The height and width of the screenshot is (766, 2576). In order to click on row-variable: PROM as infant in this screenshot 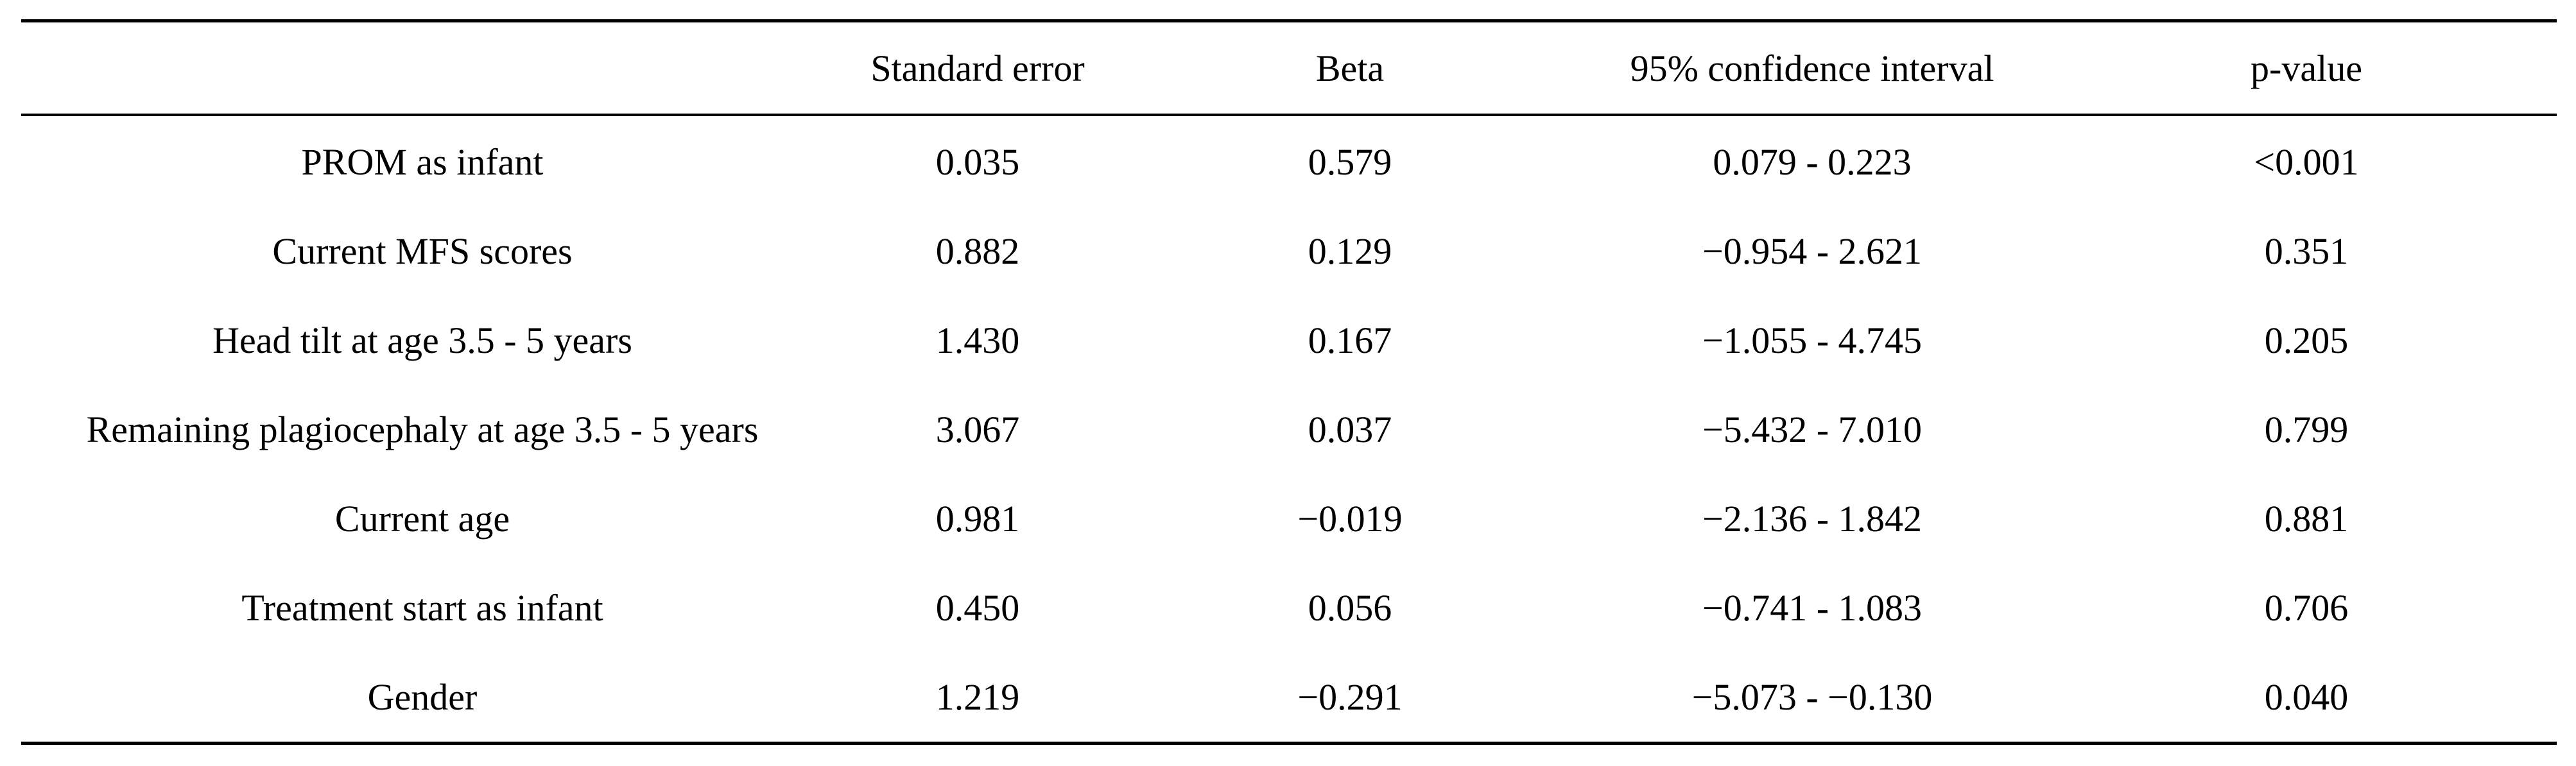, I will do `click(423, 162)`.